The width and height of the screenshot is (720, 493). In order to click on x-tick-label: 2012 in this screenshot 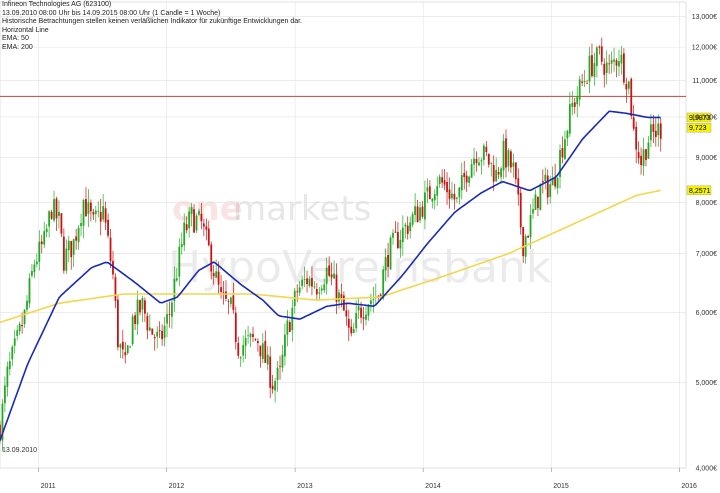, I will do `click(177, 486)`.